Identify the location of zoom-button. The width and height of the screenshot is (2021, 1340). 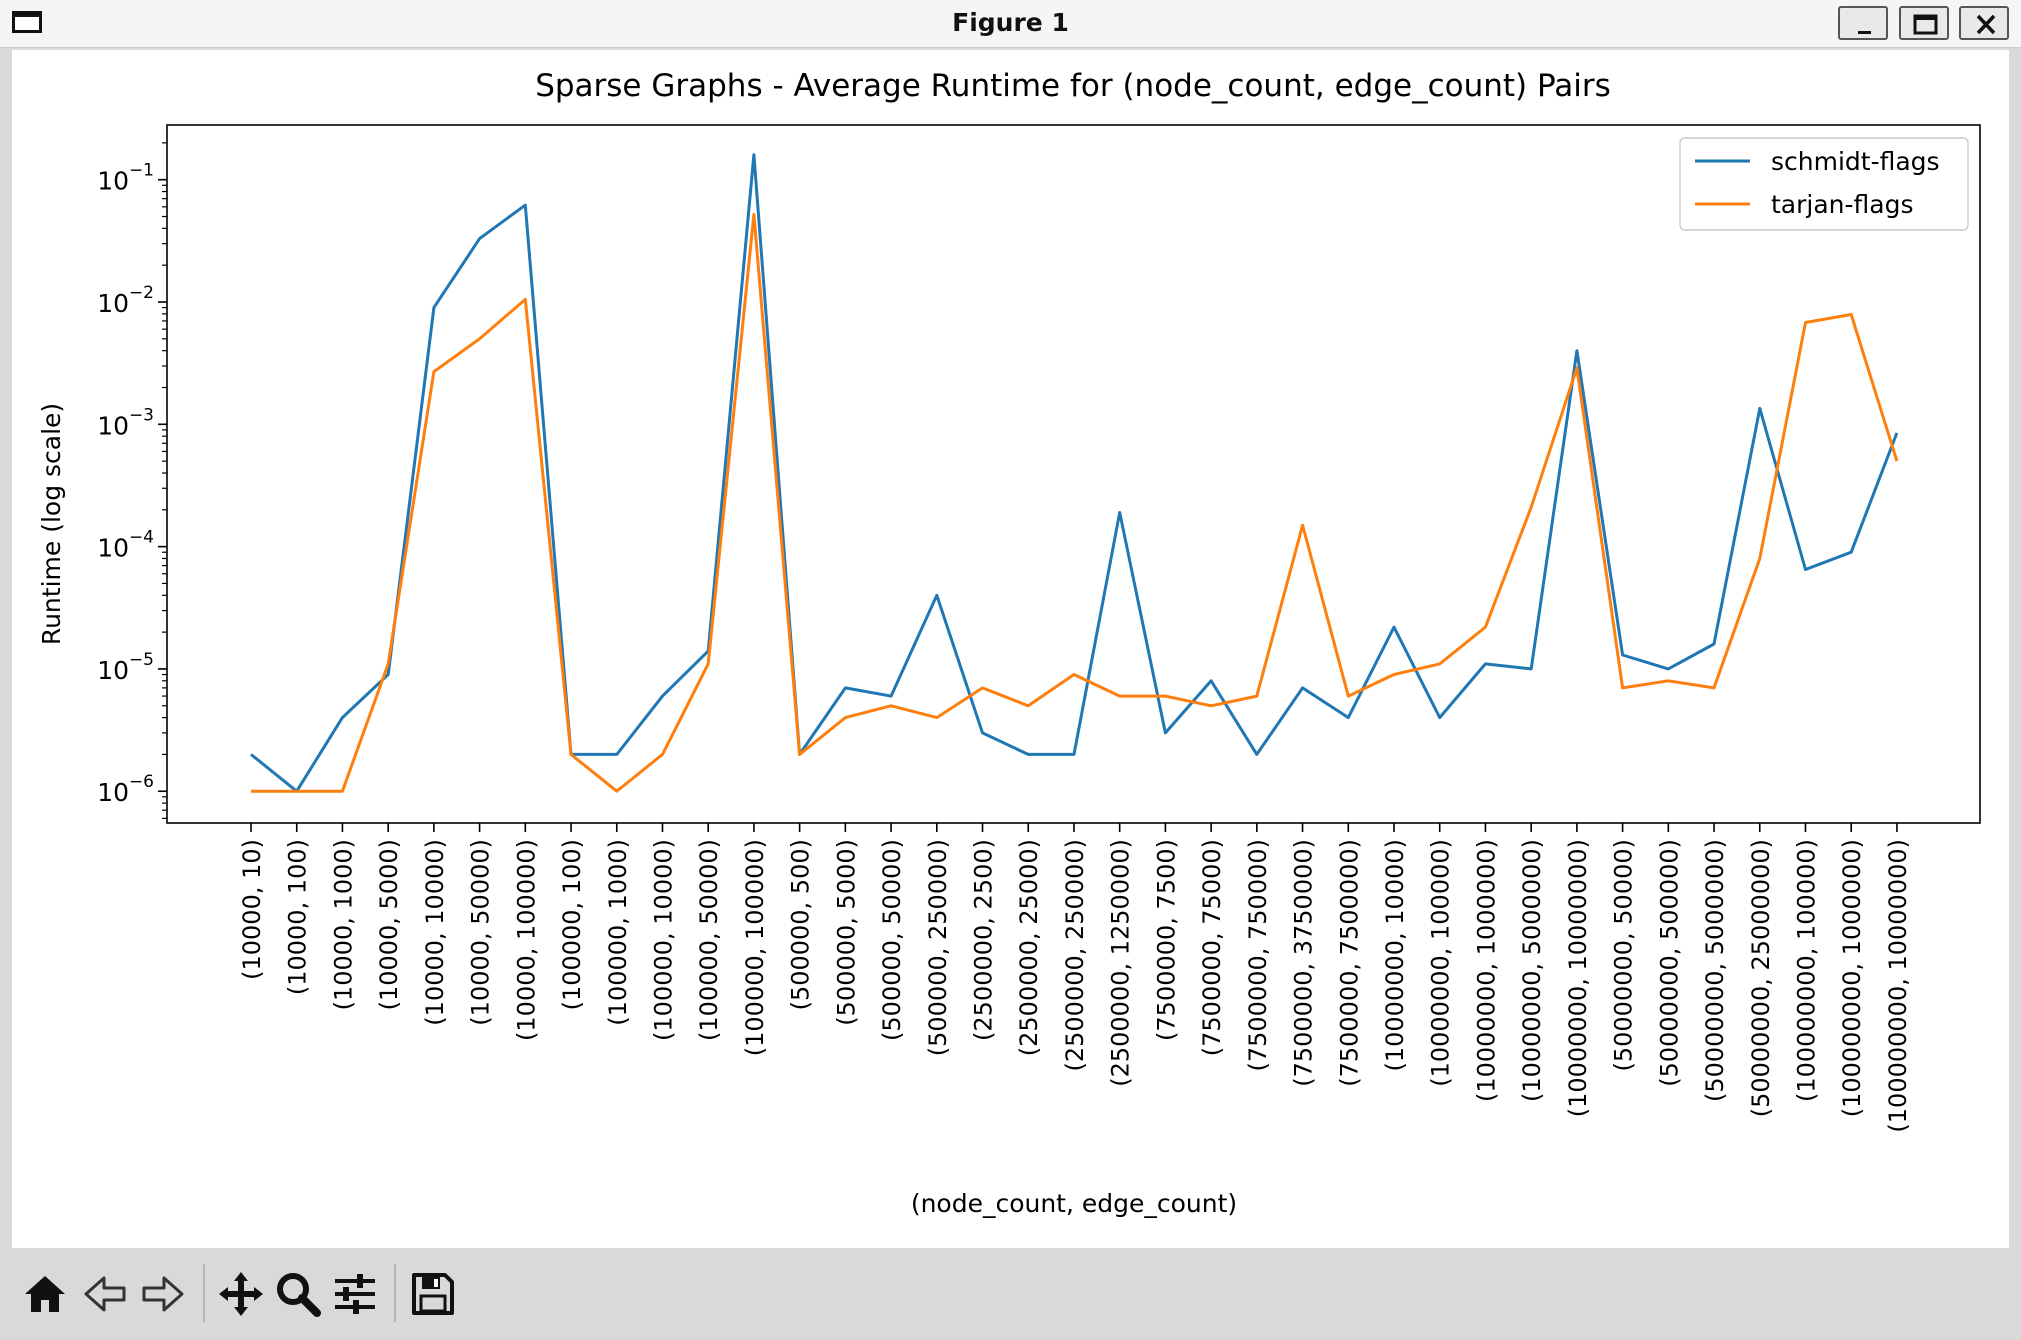
(298, 1294).